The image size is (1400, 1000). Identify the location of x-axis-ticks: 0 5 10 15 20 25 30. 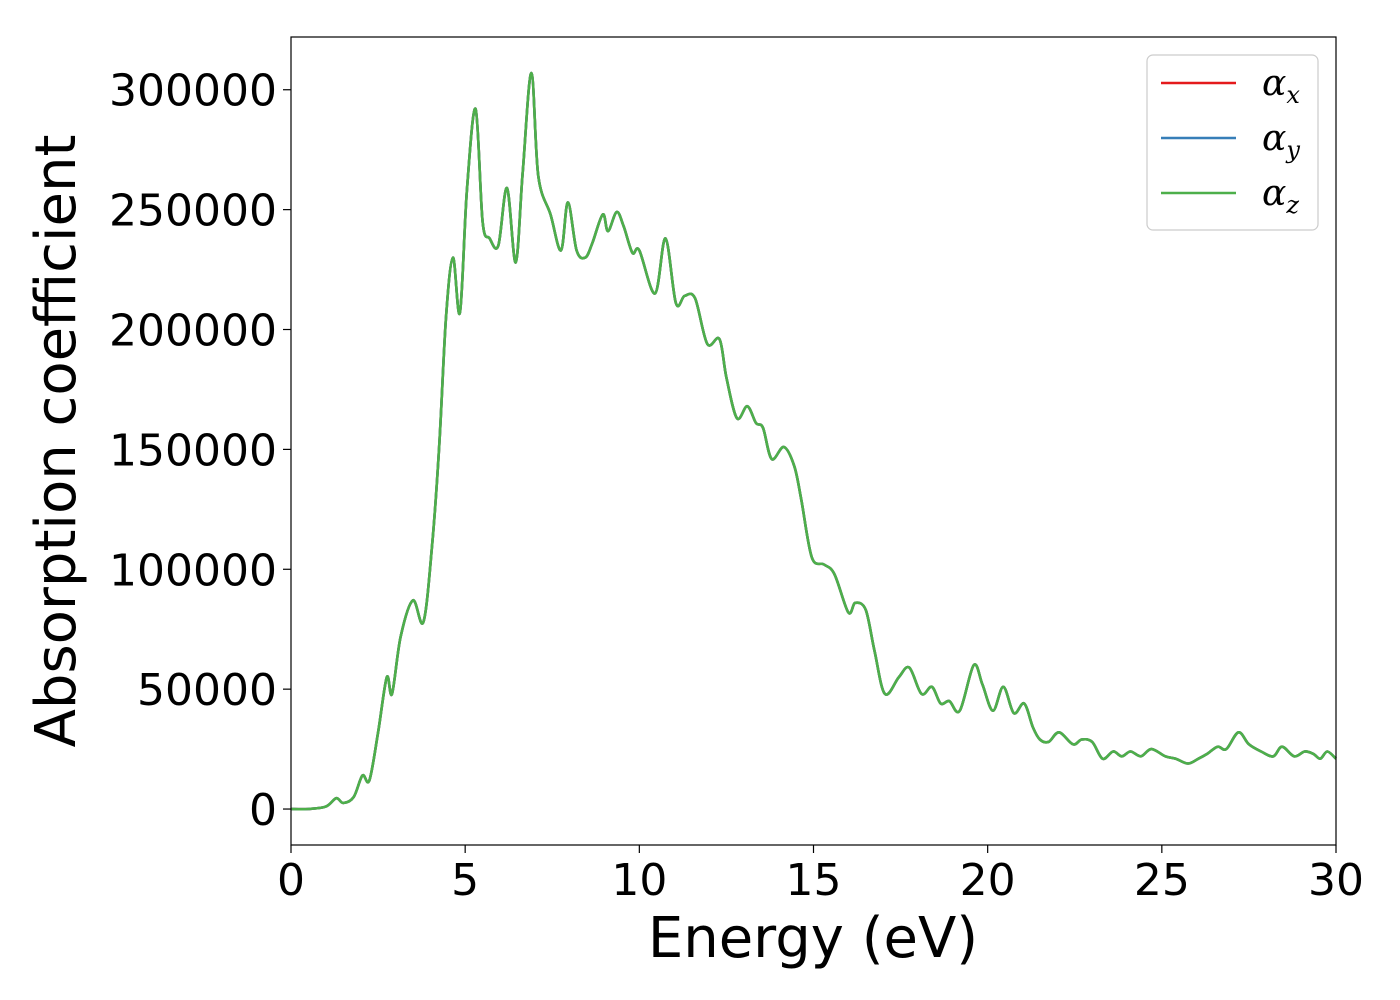
(820, 875).